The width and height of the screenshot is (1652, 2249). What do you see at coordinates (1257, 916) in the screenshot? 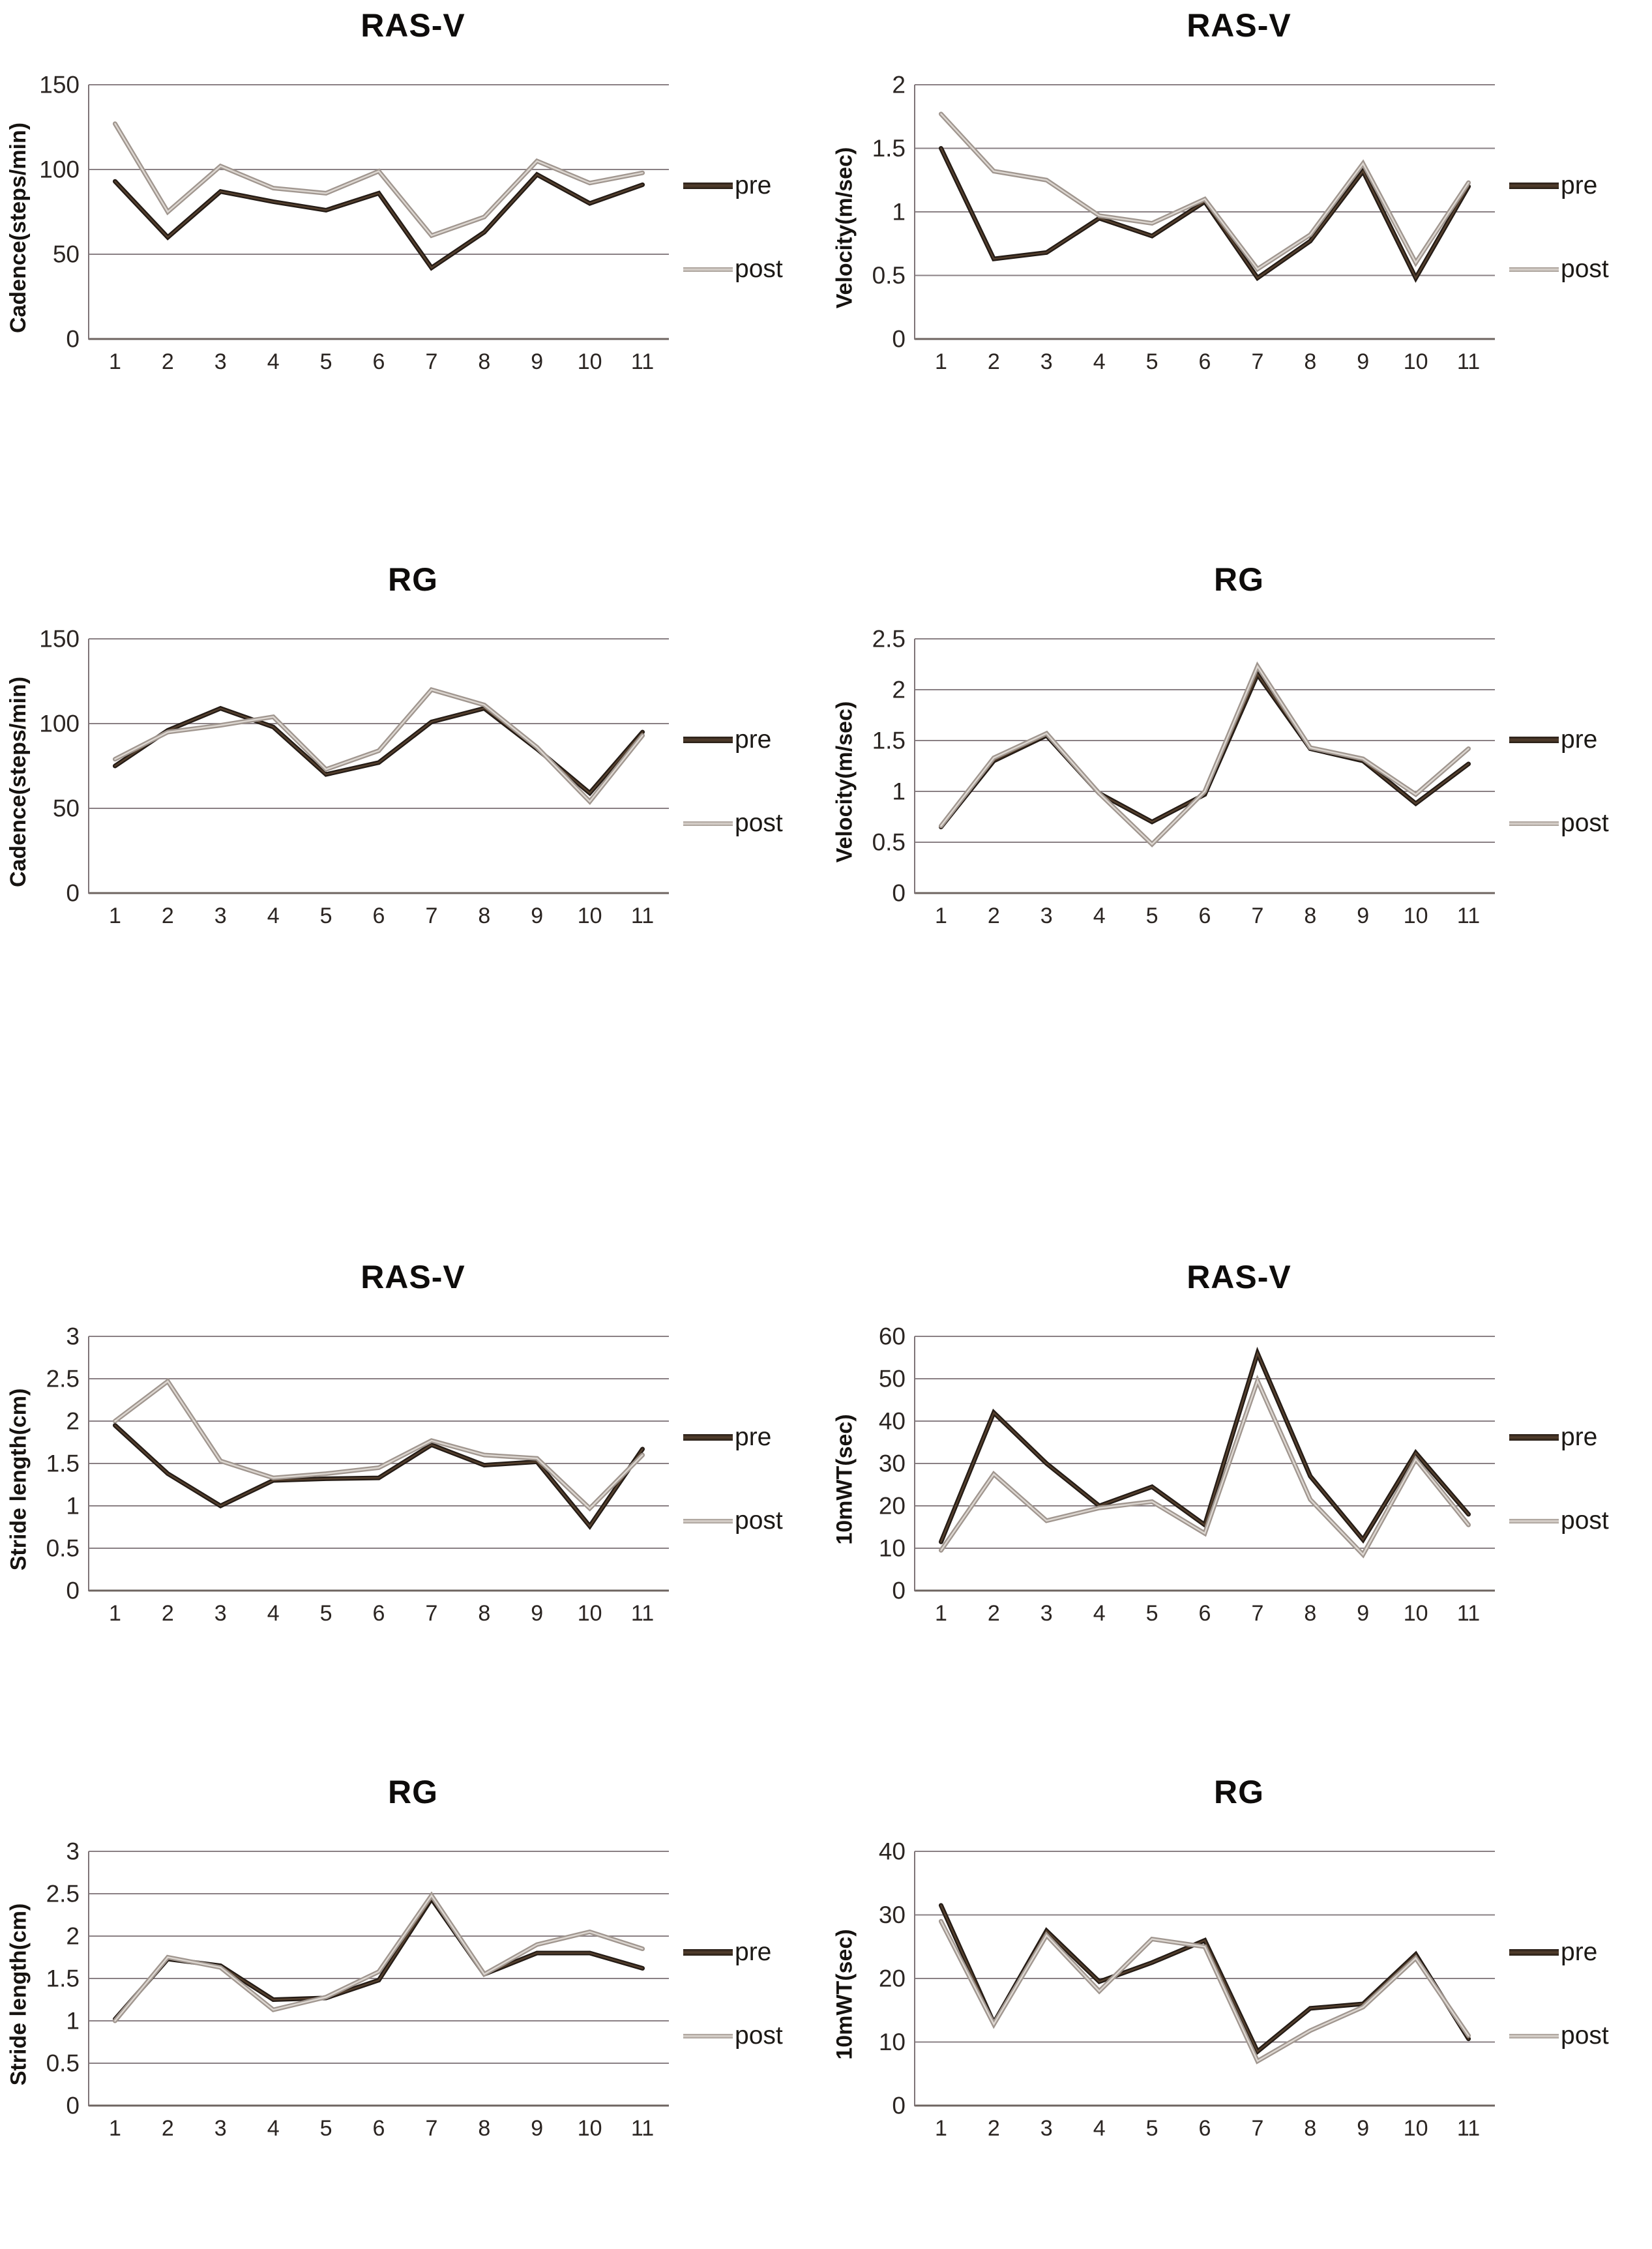
I see `x-tick-label: 7` at bounding box center [1257, 916].